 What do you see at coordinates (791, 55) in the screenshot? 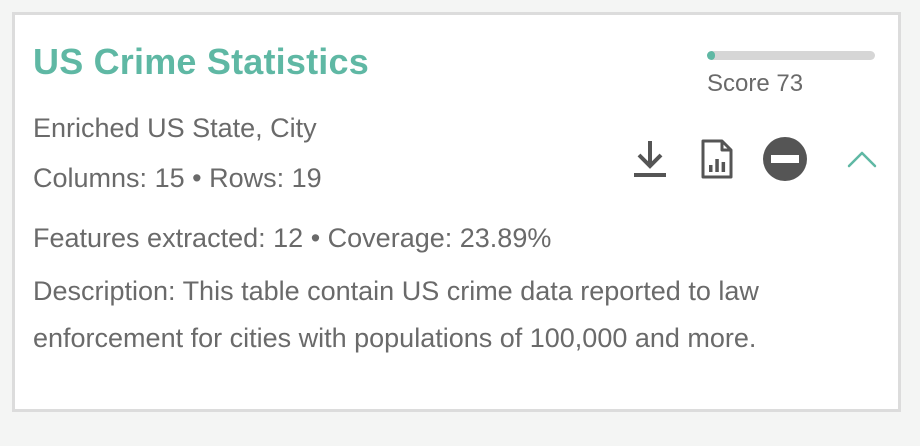
I see `score-bar` at bounding box center [791, 55].